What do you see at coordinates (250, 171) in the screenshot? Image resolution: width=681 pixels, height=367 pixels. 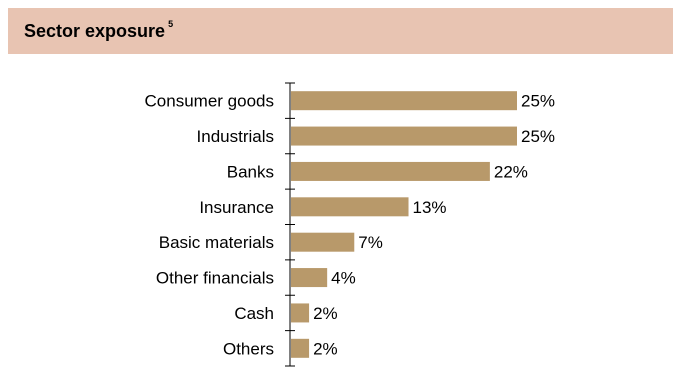 I see `category-label: Banks` at bounding box center [250, 171].